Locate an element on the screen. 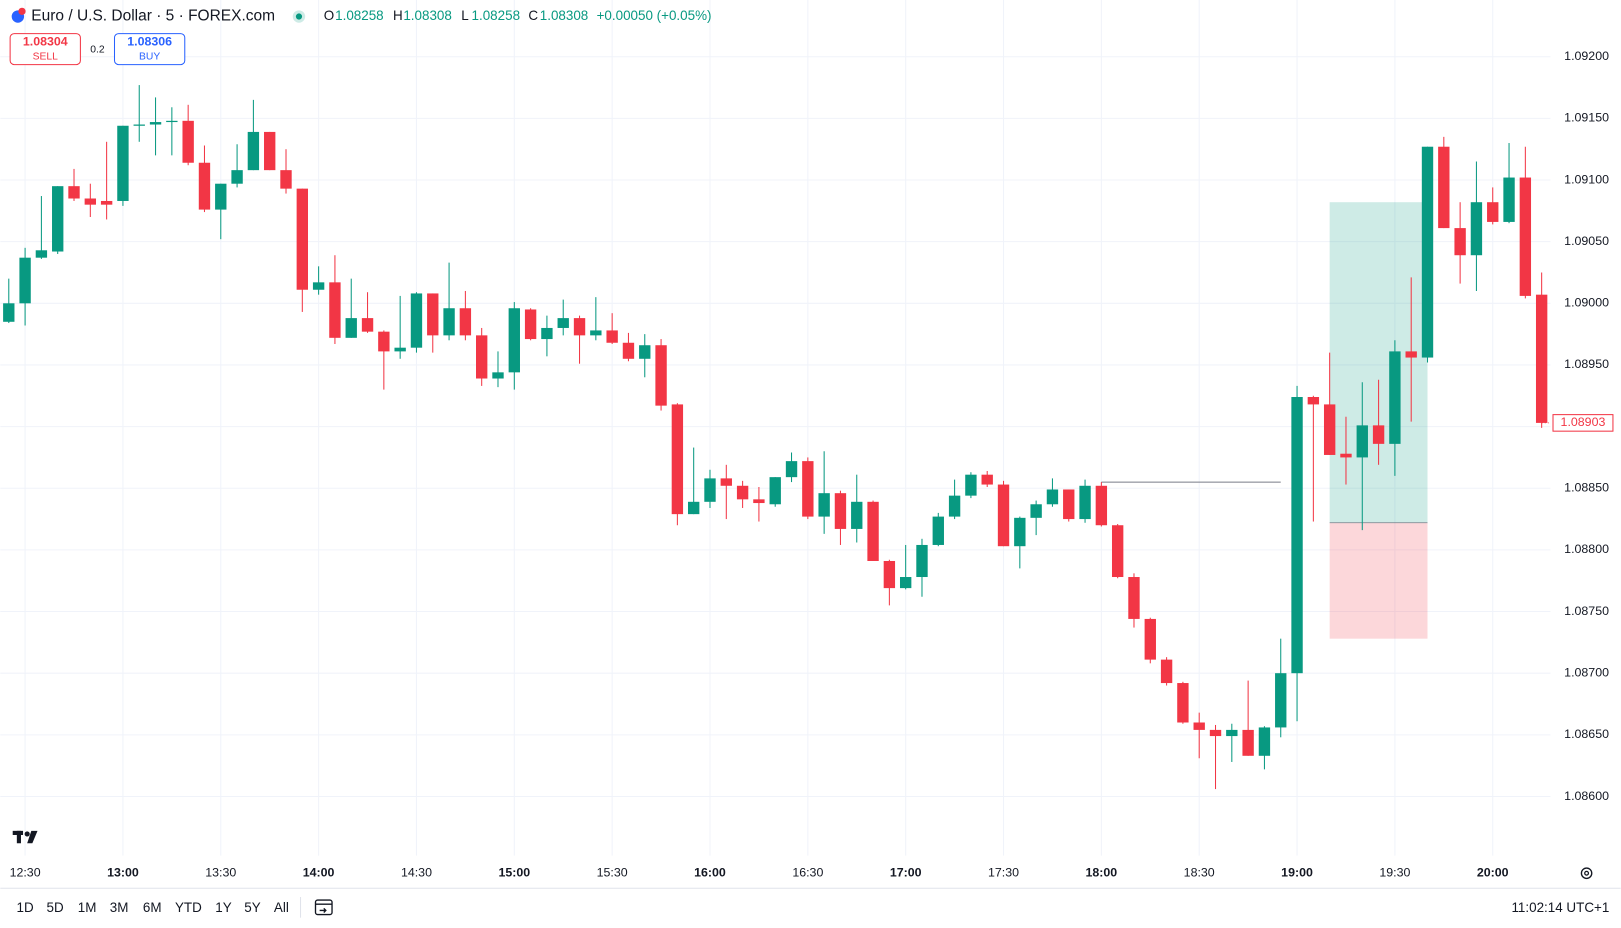 This screenshot has height=928, width=1621. range-button: 1D is located at coordinates (25, 907).